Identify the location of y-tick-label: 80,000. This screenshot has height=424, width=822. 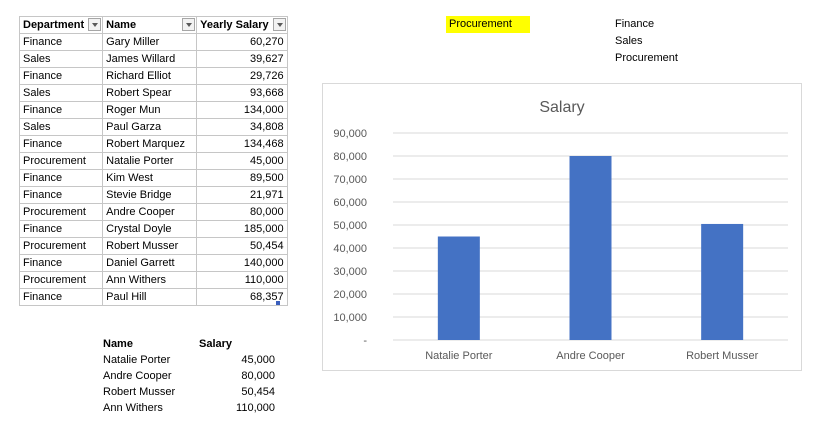
(350, 157).